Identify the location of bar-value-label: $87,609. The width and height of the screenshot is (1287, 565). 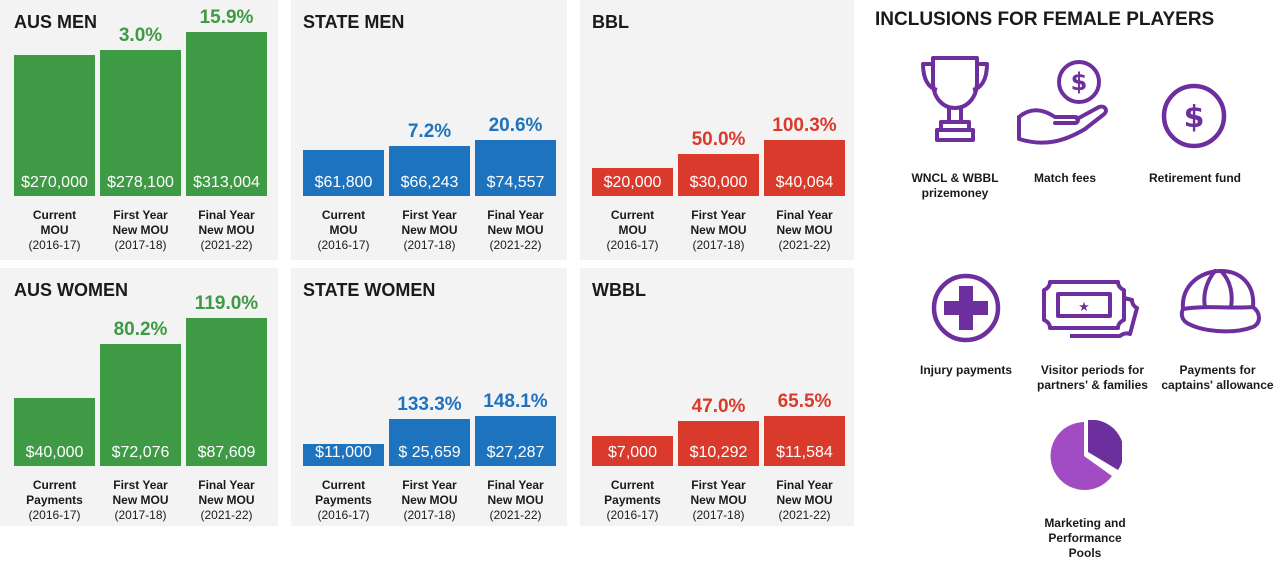
(226, 452).